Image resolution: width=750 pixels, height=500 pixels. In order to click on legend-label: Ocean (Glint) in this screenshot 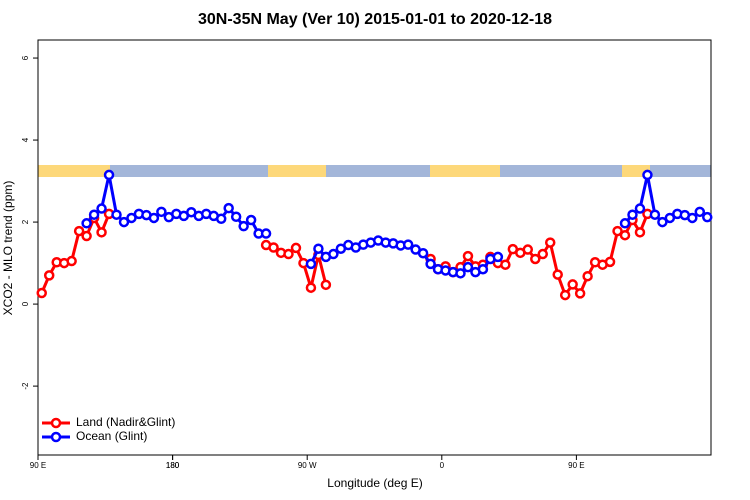, I will do `click(111, 436)`.